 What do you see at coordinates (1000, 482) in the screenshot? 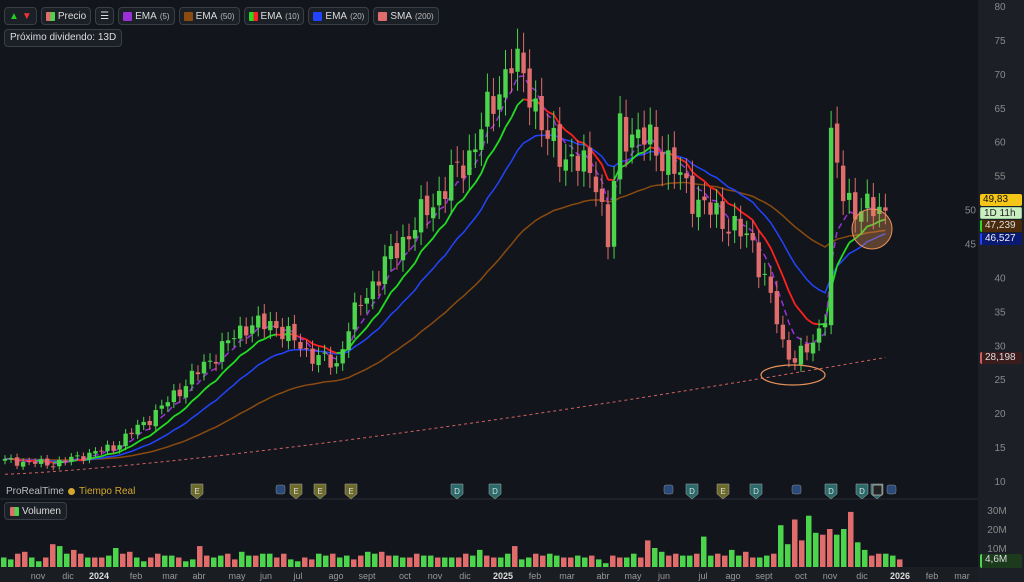
I see `y-tick-label: 10` at bounding box center [1000, 482].